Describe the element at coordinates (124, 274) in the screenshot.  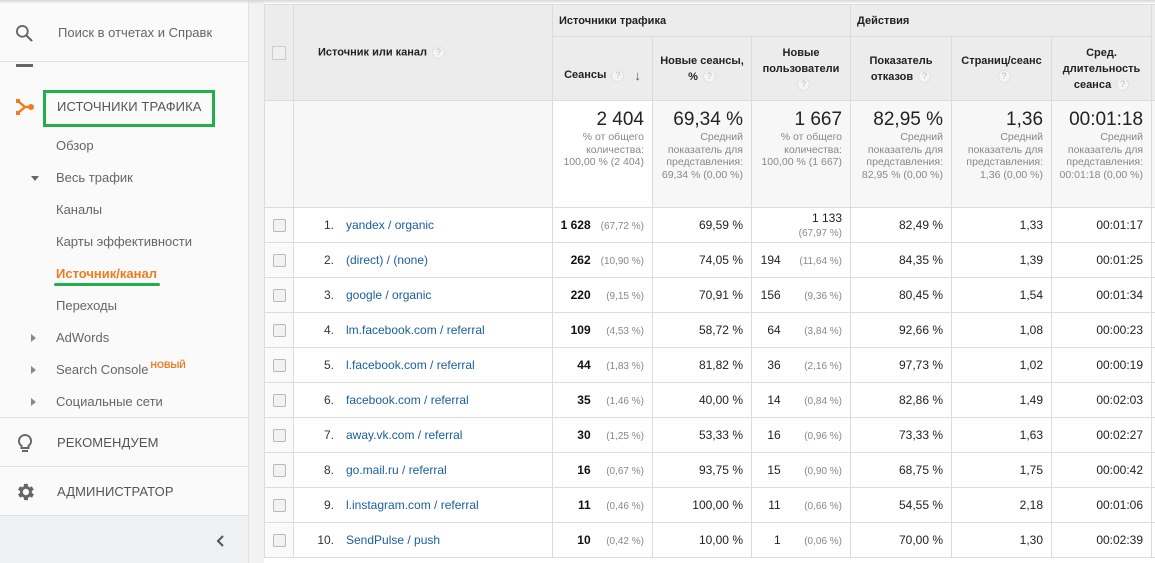
I see `sidebar-item-source-medium: Источник/канал` at that location.